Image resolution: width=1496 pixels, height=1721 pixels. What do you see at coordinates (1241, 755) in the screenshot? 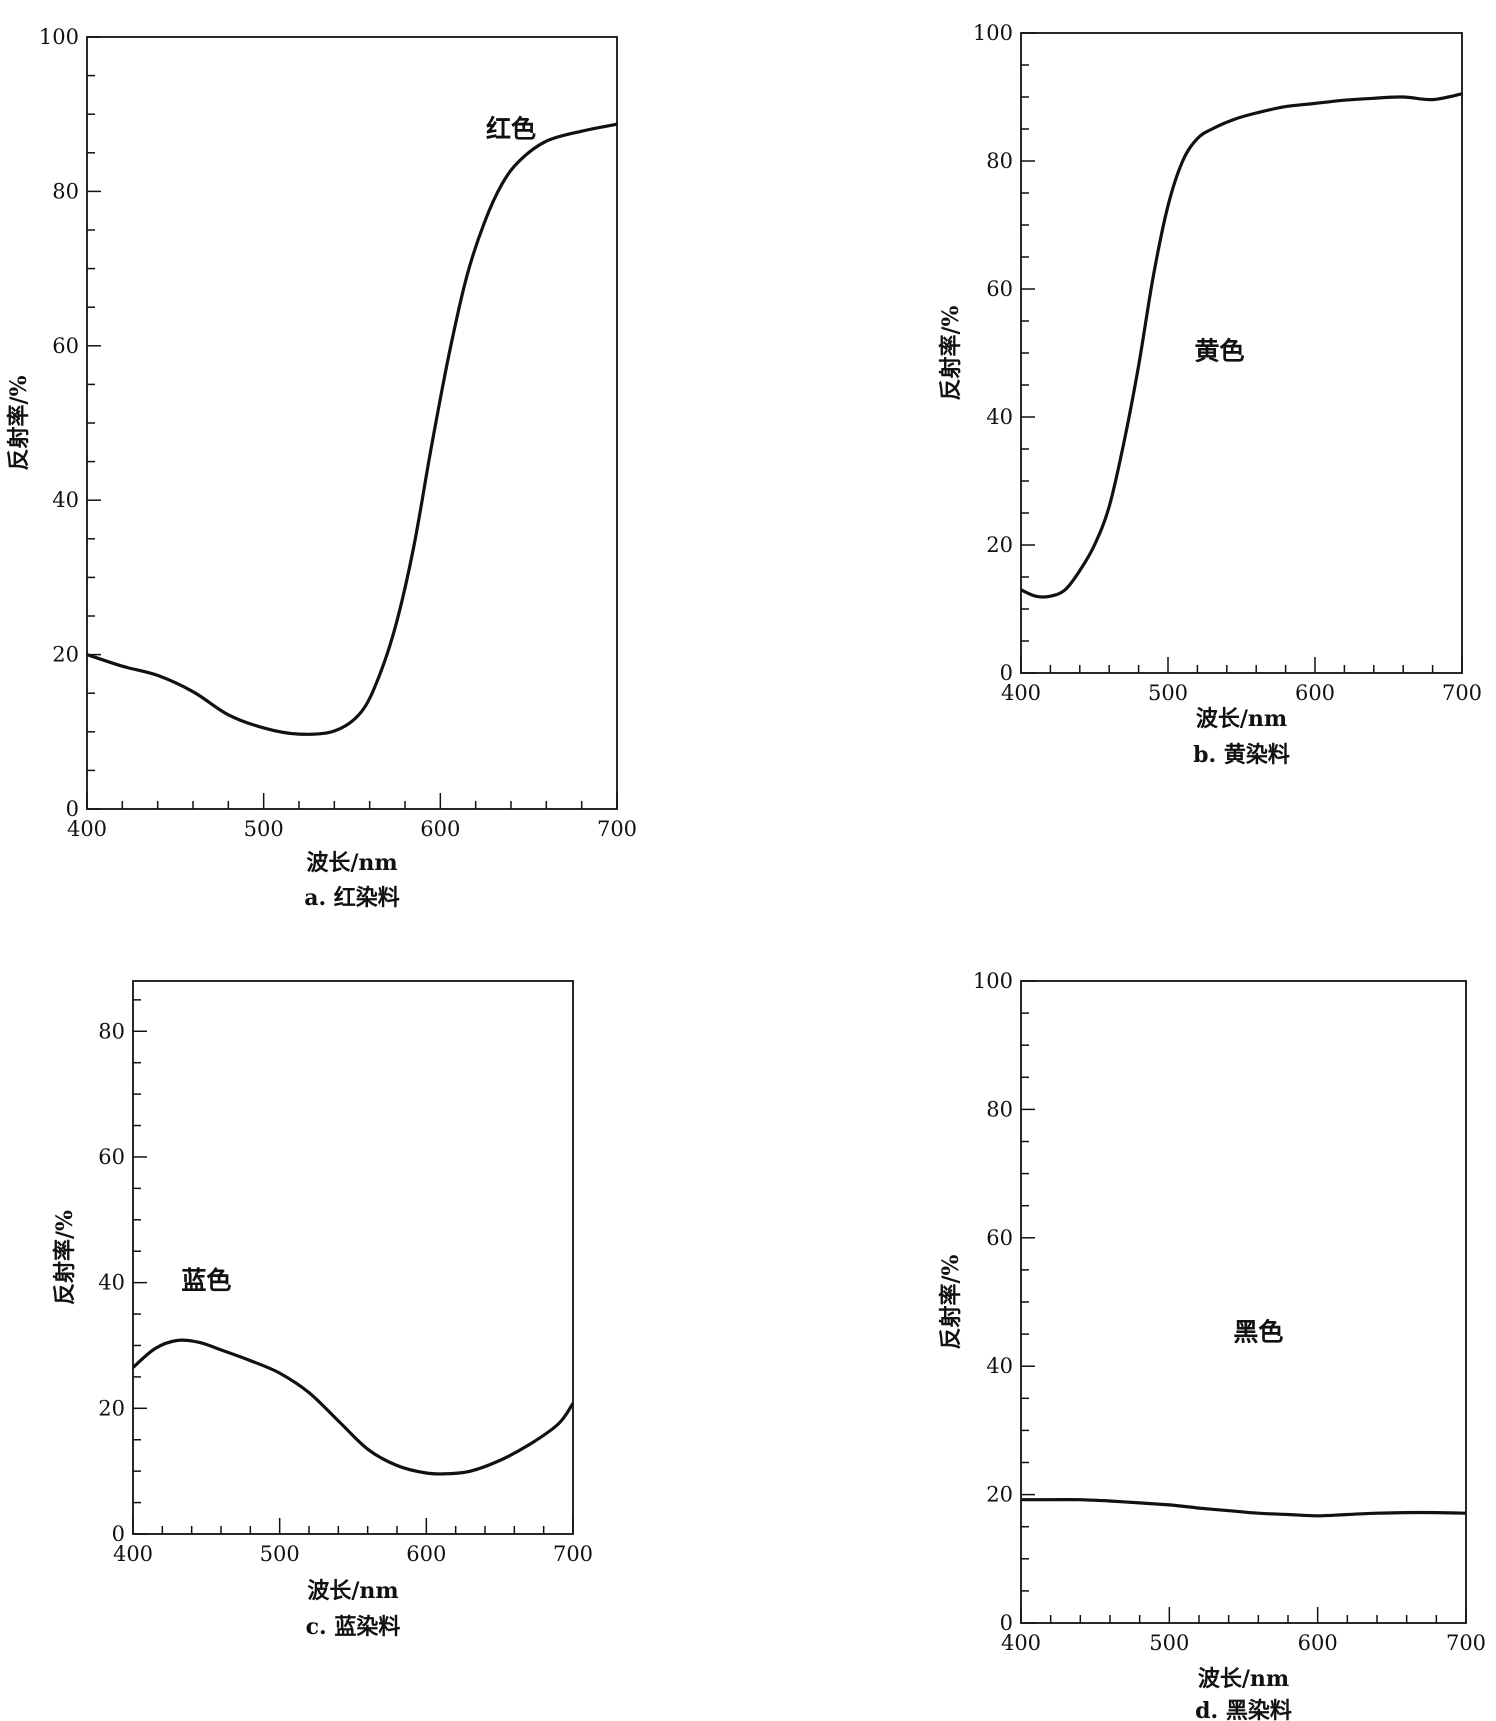
I see `panel-caption: b. 黄染料` at bounding box center [1241, 755].